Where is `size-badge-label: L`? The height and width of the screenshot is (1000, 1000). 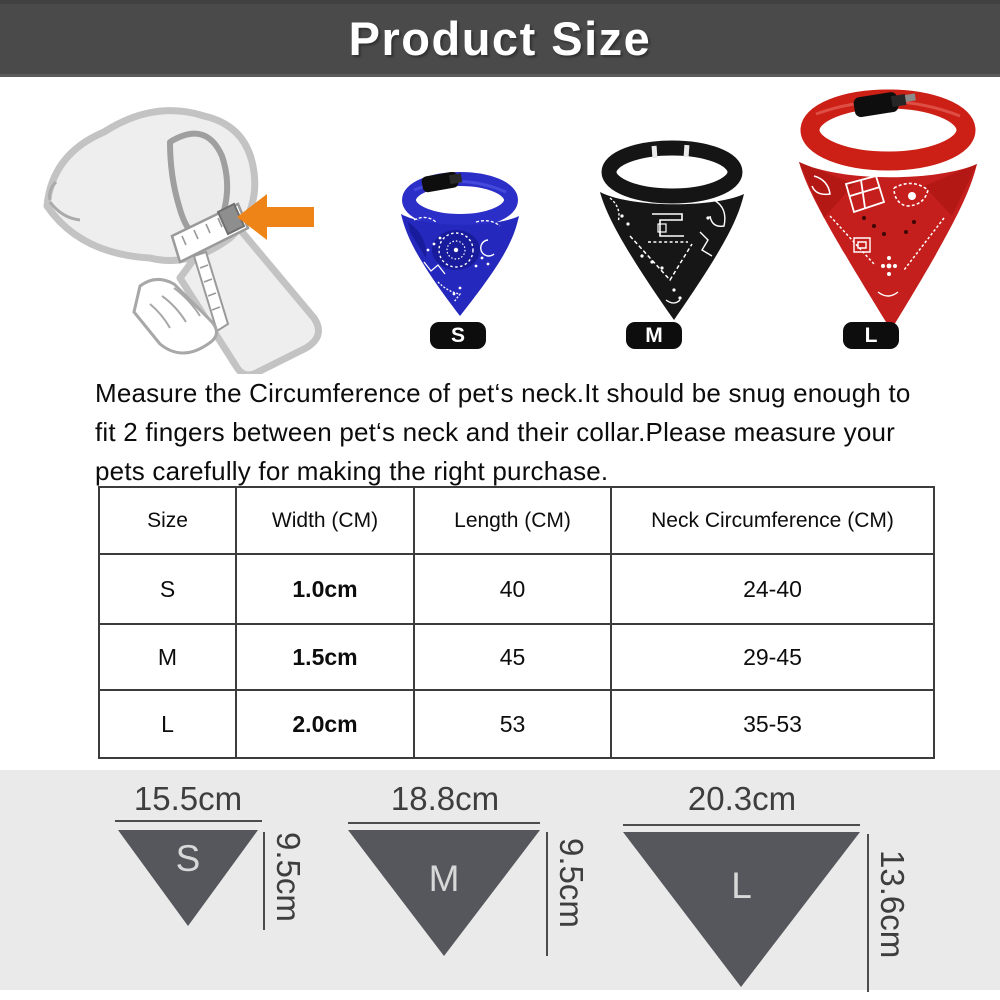 size-badge-label: L is located at coordinates (871, 335).